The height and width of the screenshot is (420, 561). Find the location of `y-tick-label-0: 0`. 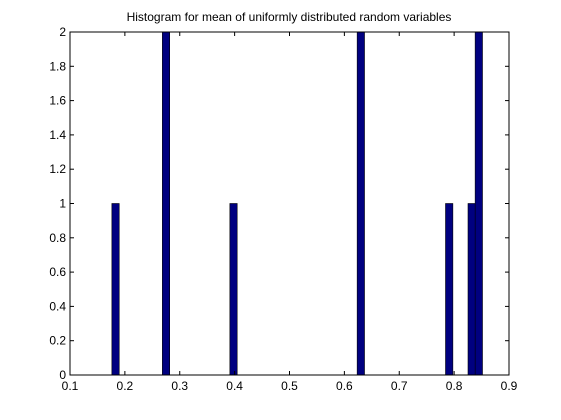

y-tick-label-0: 0 is located at coordinates (62, 375).